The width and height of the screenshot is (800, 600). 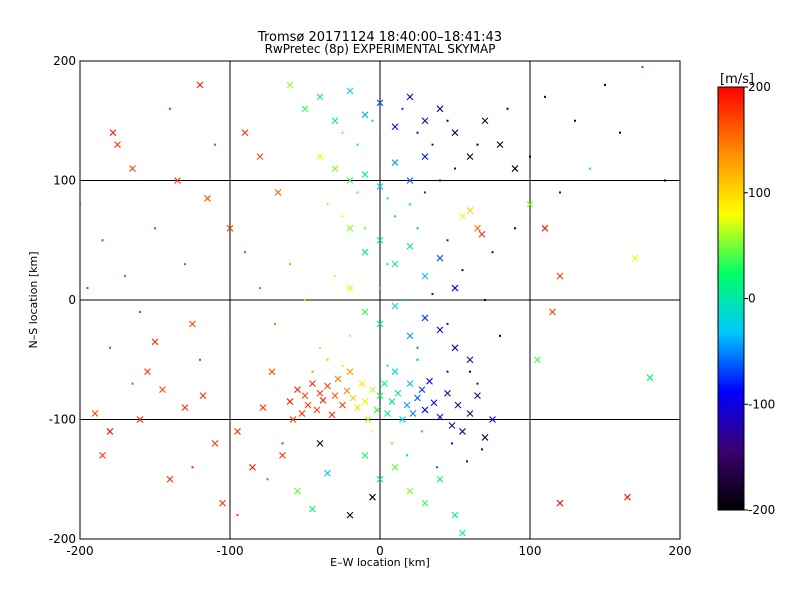 What do you see at coordinates (62, 539) in the screenshot?
I see `y-tick-label: -200` at bounding box center [62, 539].